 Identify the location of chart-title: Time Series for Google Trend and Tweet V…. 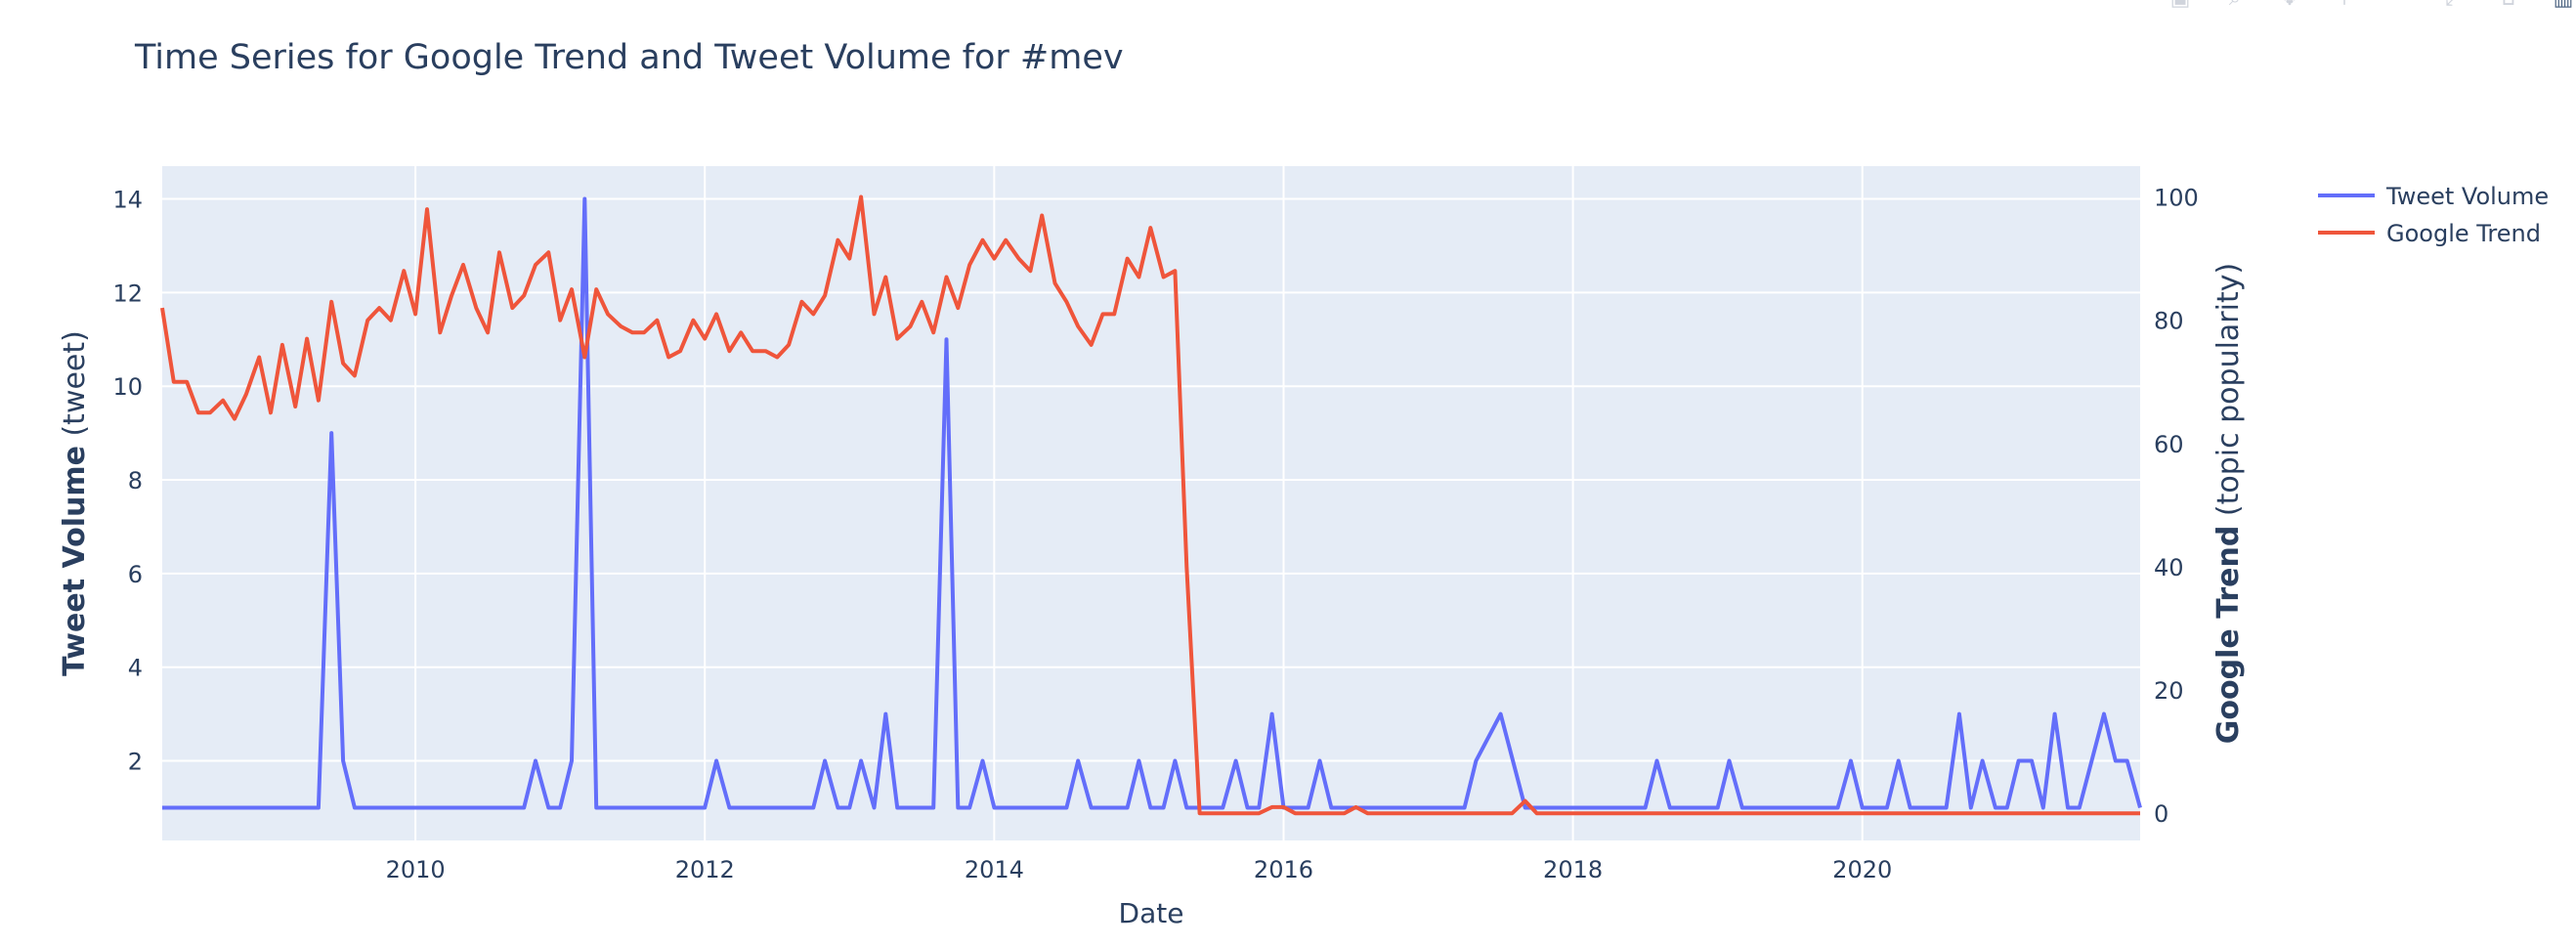
(629, 57).